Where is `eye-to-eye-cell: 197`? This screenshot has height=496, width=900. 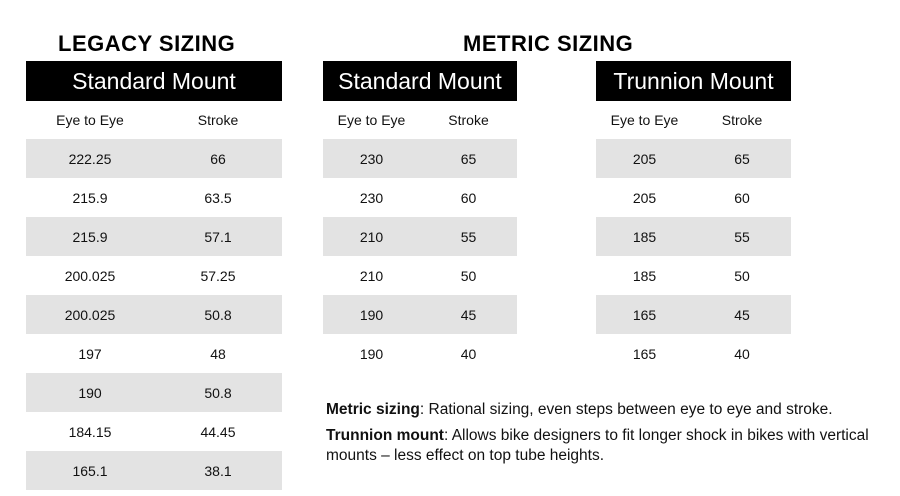
eye-to-eye-cell: 197 is located at coordinates (90, 353).